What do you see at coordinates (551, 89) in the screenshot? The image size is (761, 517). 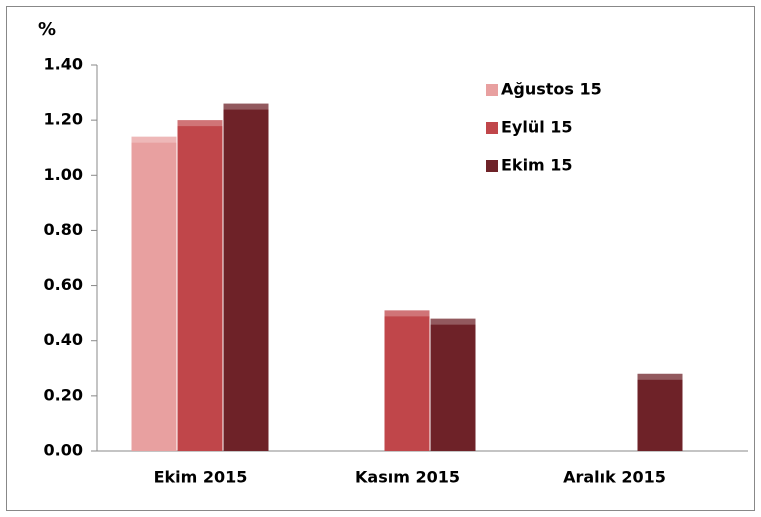 I see `legend-label: Ağustos 15` at bounding box center [551, 89].